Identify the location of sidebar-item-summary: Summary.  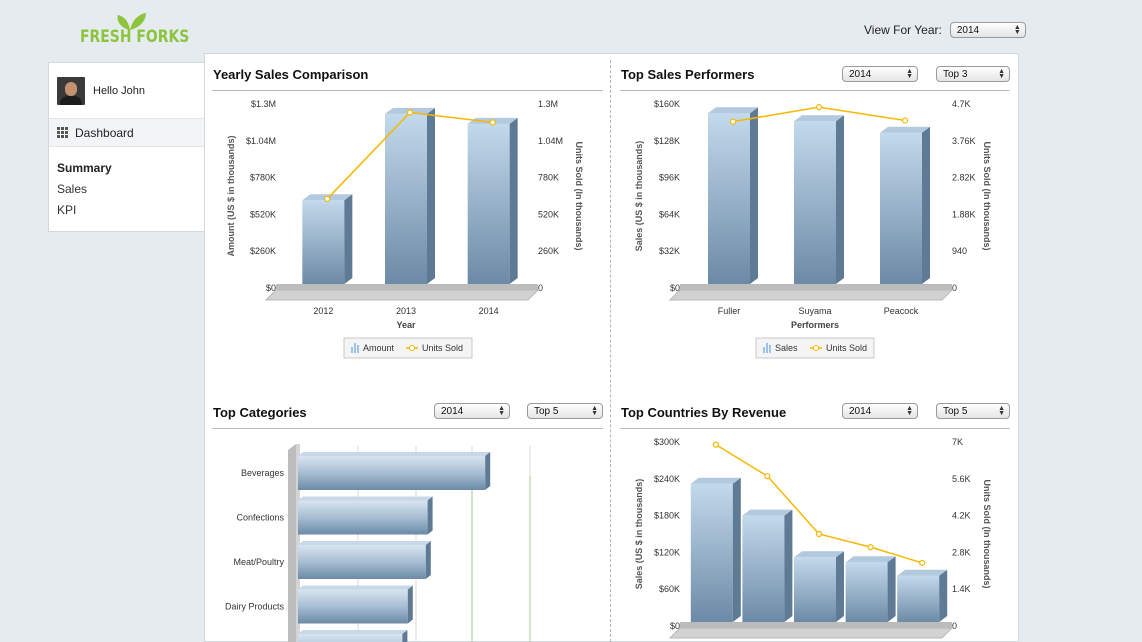
(84, 168).